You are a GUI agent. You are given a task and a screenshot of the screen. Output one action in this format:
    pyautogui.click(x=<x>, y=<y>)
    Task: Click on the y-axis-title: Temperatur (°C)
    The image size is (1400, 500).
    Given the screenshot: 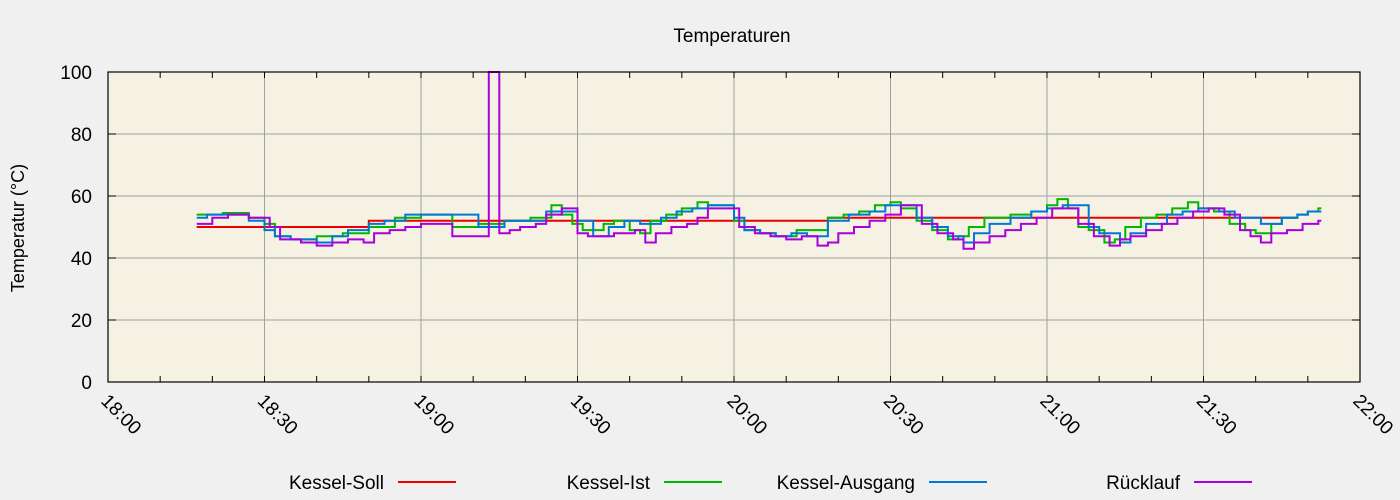 What is the action you would take?
    pyautogui.click(x=18, y=228)
    